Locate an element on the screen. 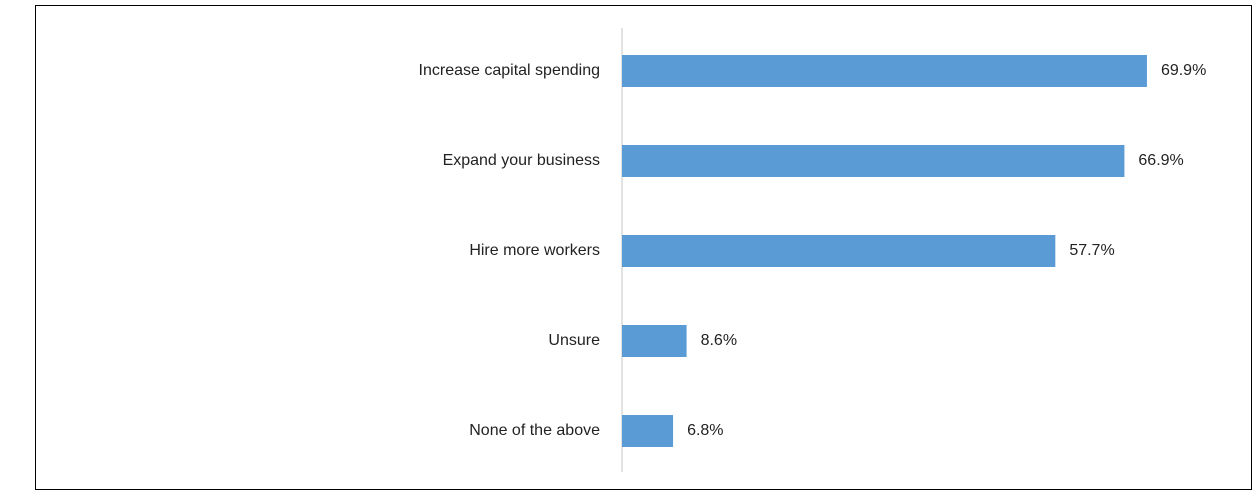  category-label: Unsure is located at coordinates (574, 340).